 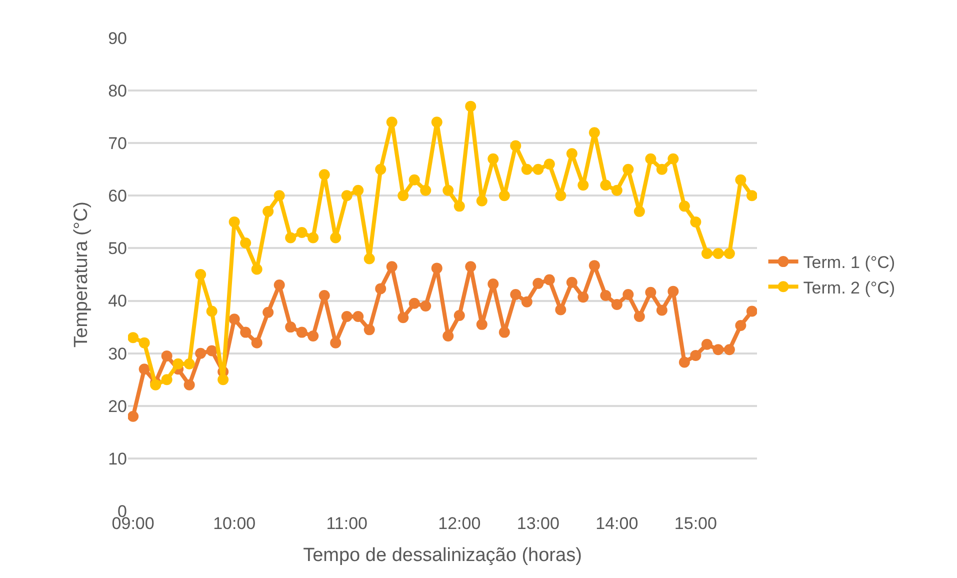 I want to click on y-tick-label: 30, so click(x=117, y=354).